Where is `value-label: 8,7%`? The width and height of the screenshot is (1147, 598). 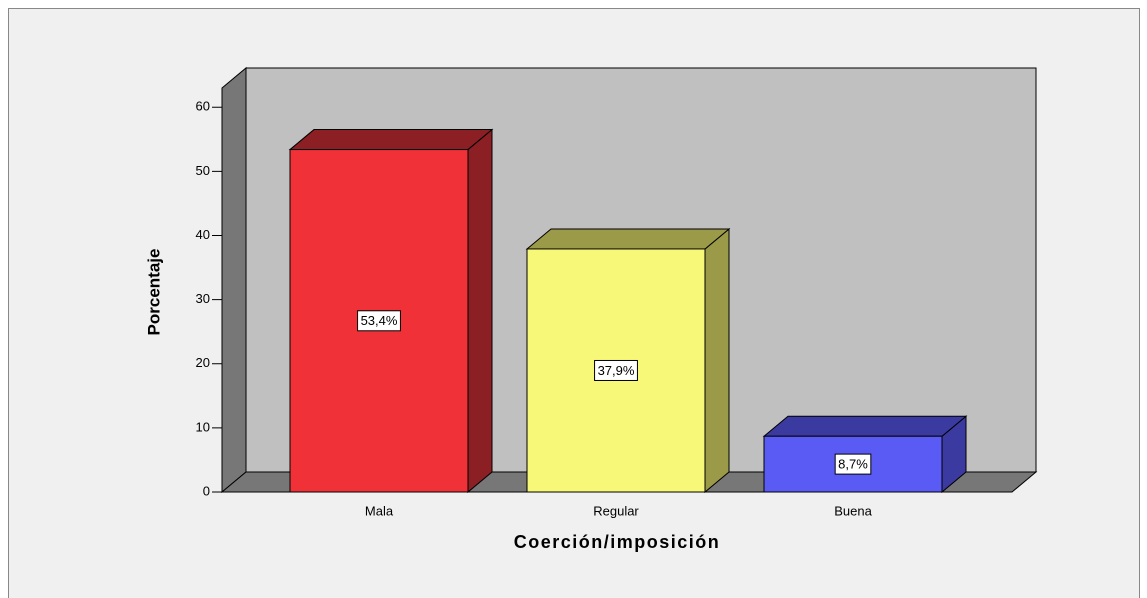
value-label: 8,7% is located at coordinates (853, 464).